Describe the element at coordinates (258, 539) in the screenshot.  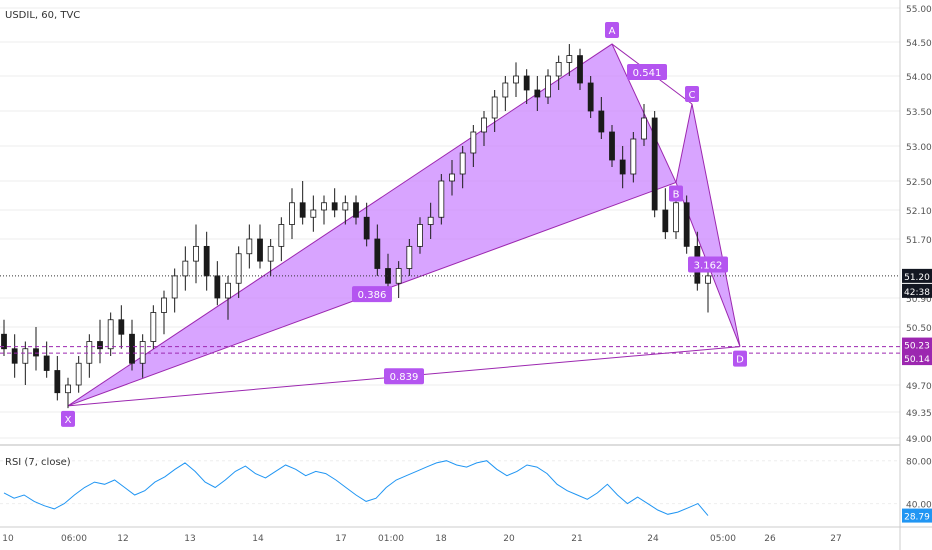
I see `time-tick-label: 14` at that location.